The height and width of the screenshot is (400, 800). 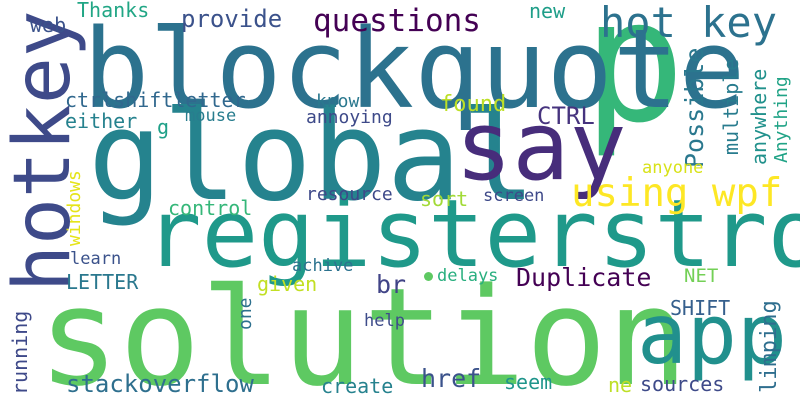 I want to click on word-anywhere: anywhere, so click(x=759, y=117).